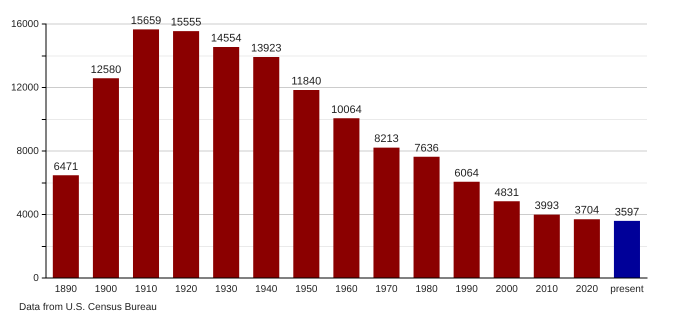  Describe the element at coordinates (106, 70) in the screenshot. I see `data-label: 12580` at that location.